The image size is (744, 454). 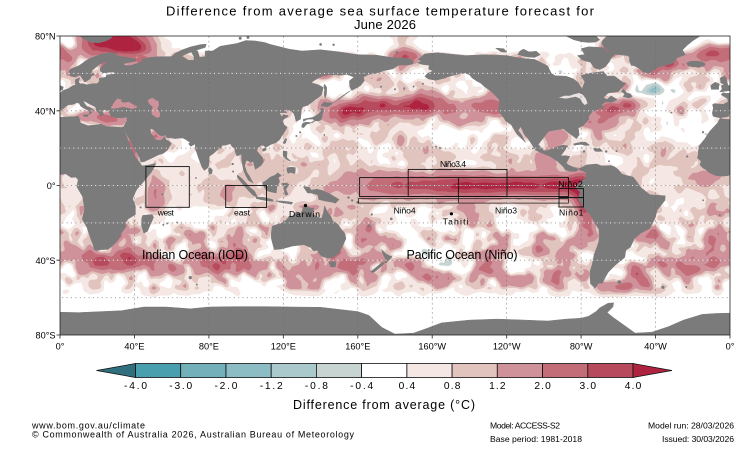 I want to click on svg-text: Model run: 28/03/2026, so click(x=691, y=426).